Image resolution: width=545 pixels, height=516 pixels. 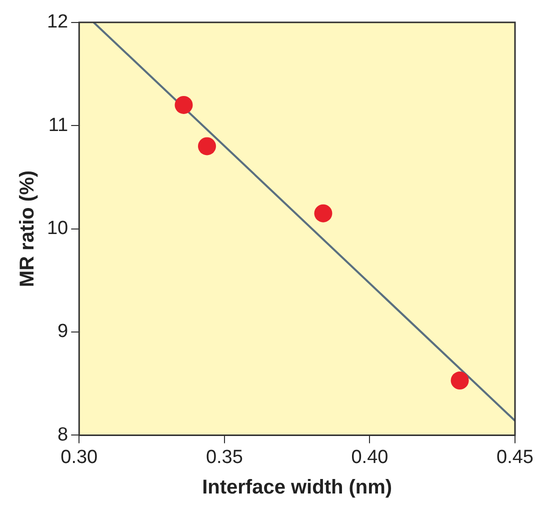 What do you see at coordinates (297, 487) in the screenshot?
I see `x-axis-title: Interface width (nm)` at bounding box center [297, 487].